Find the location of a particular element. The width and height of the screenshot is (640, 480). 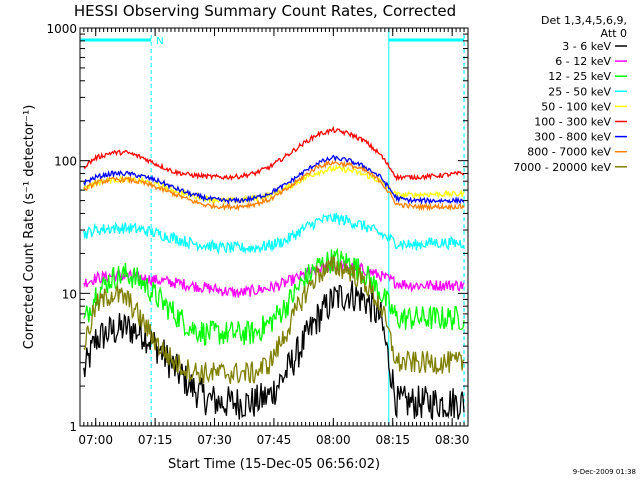

timestamp: 9-Dec-2009 01:38 is located at coordinates (604, 472).